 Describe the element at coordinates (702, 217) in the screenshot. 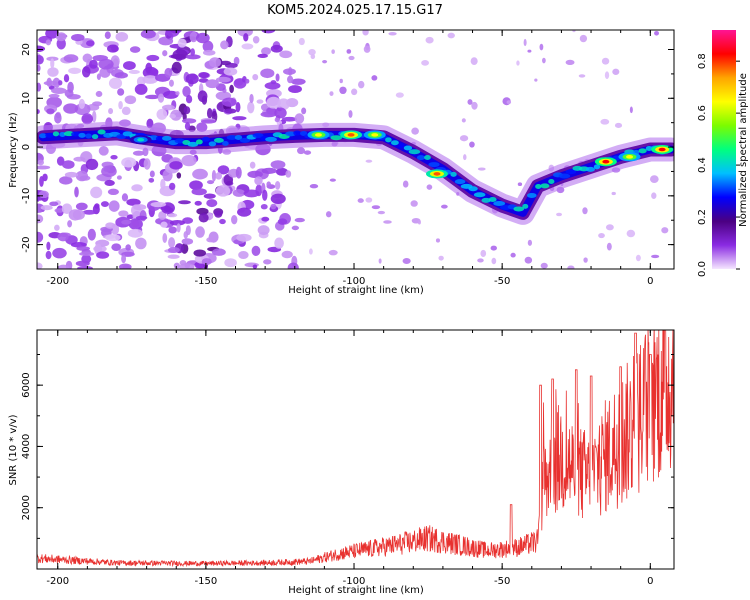

I see `colorbar-tick-label: 0.2` at that location.